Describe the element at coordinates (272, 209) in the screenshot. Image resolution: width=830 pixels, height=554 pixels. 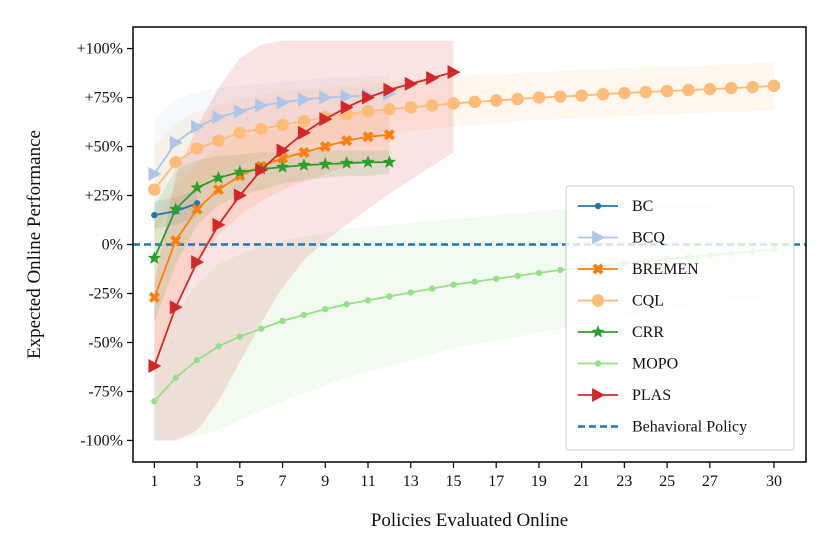
I see `series-crr` at that location.